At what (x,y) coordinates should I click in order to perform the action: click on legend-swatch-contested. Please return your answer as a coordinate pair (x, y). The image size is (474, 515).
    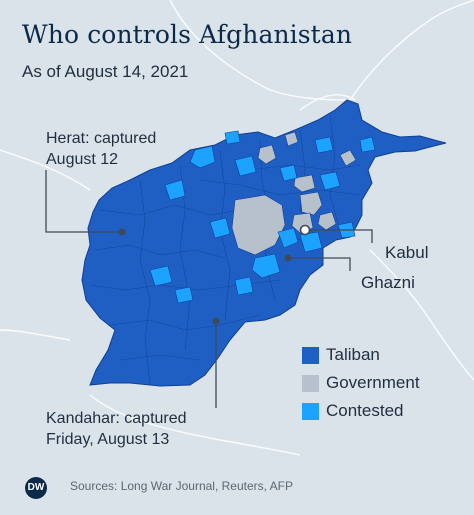
    Looking at the image, I should click on (310, 411).